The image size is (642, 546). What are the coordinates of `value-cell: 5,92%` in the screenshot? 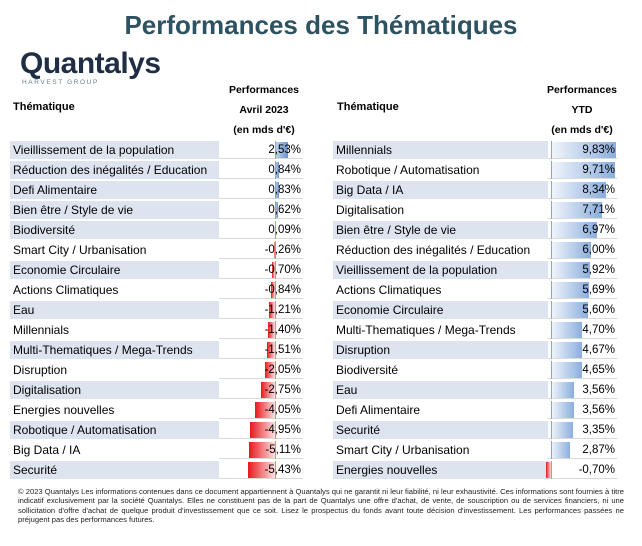 It's located at (582, 270).